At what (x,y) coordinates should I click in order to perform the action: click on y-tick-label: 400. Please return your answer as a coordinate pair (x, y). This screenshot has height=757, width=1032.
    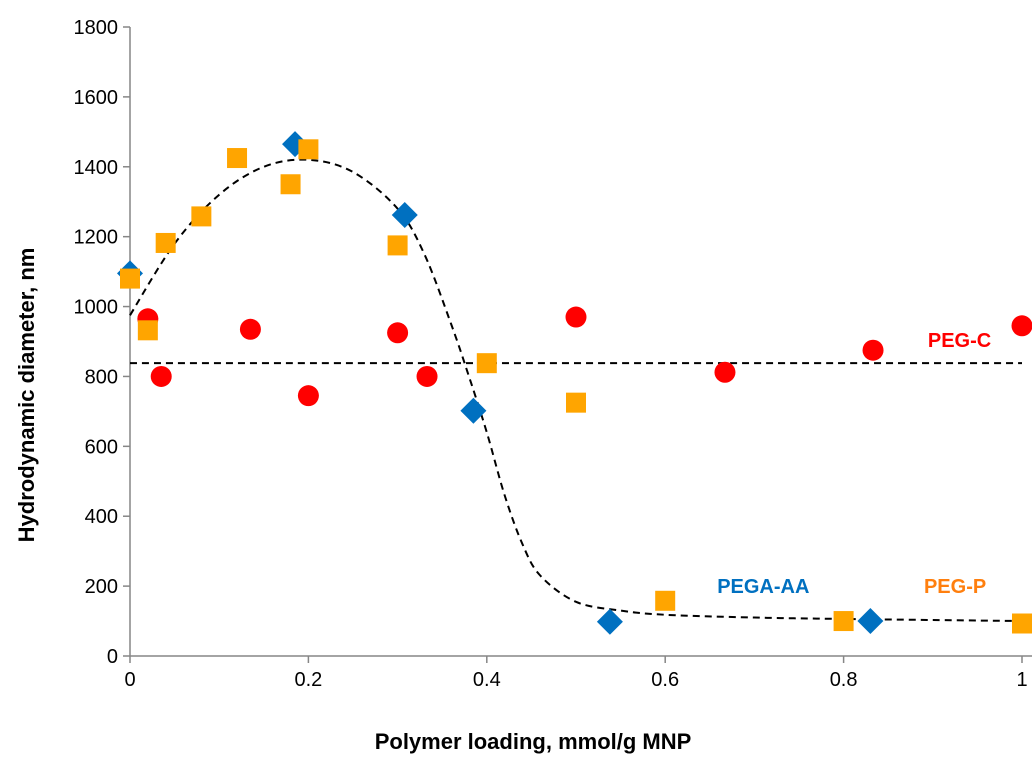
    Looking at the image, I should click on (101, 517).